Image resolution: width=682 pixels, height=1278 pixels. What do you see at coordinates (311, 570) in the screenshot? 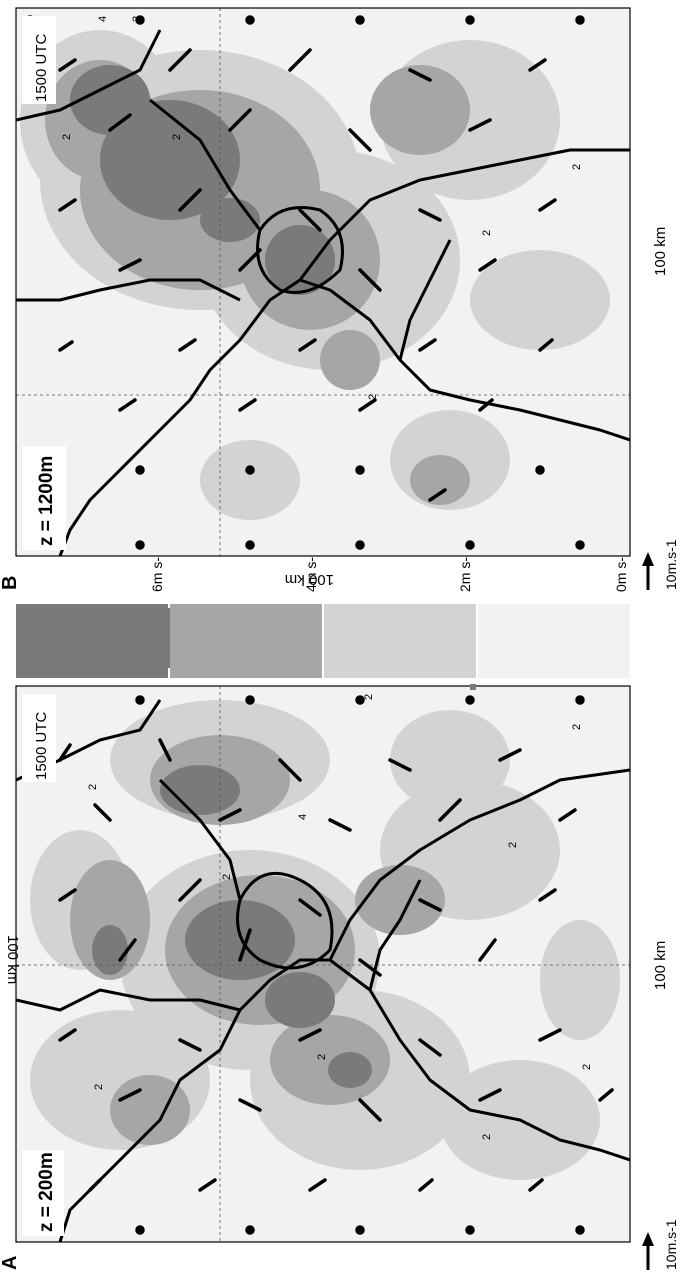
I see `colorbar-label-4: 4m s-1` at bounding box center [311, 570].